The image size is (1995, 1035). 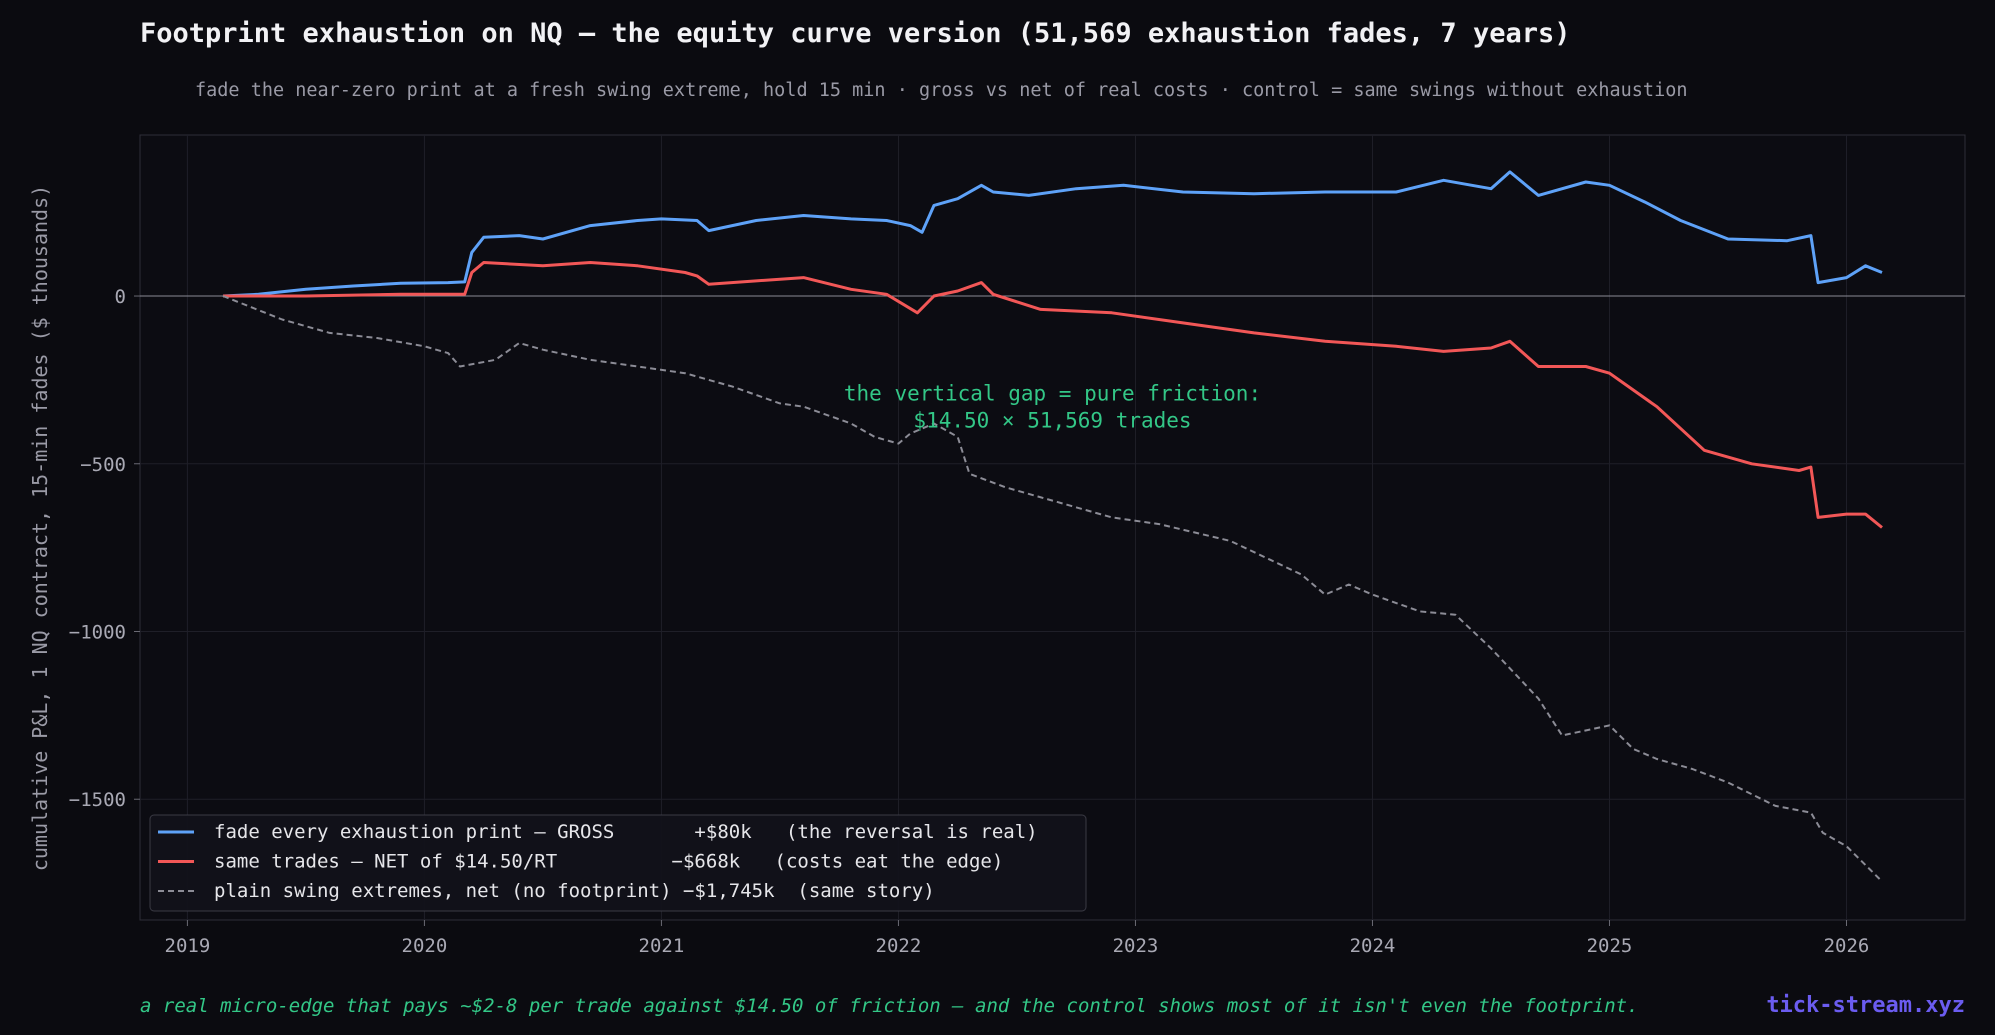 I want to click on brand-link: tick-stream.xyz, so click(x=1865, y=1005).